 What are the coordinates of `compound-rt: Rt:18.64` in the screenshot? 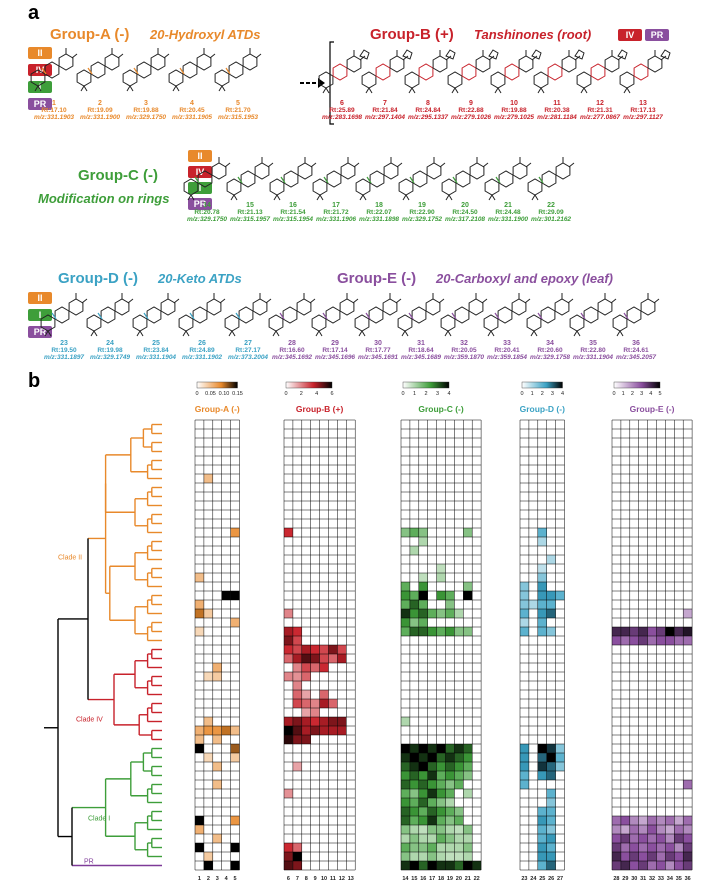 It's located at (421, 351).